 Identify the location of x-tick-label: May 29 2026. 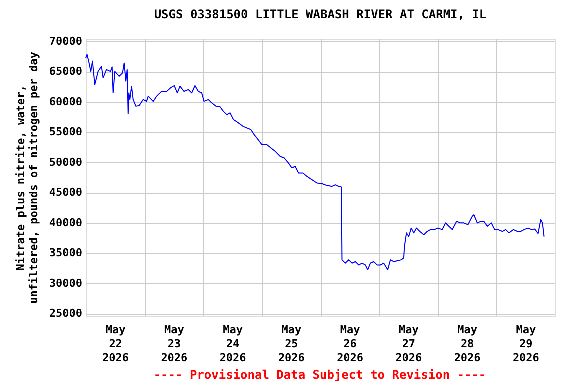
(526, 344).